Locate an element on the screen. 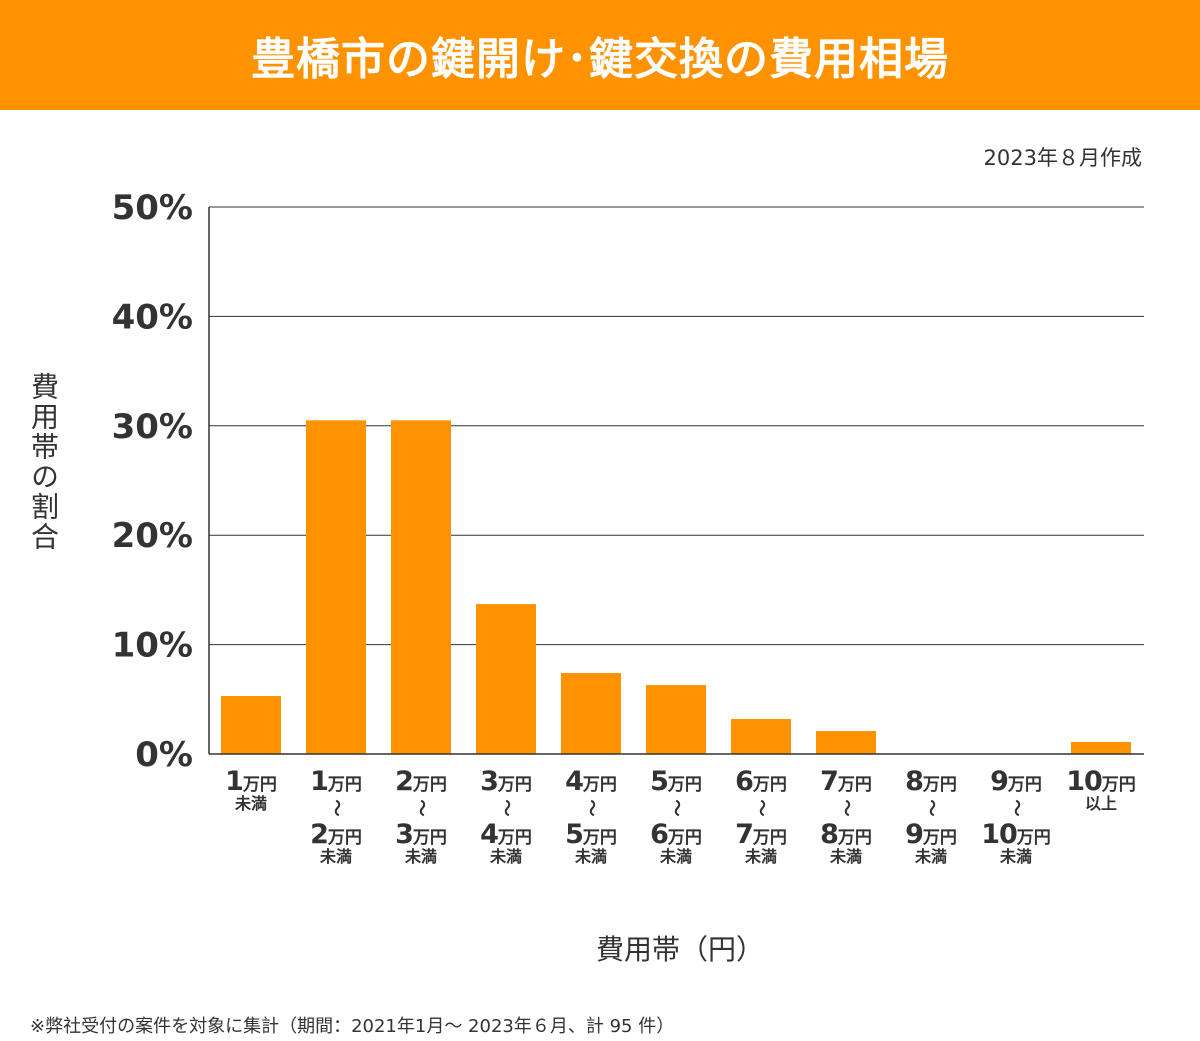 The height and width of the screenshot is (1041, 1200). x-tick-label: 2万円〜 3万円 未満 is located at coordinates (421, 816).